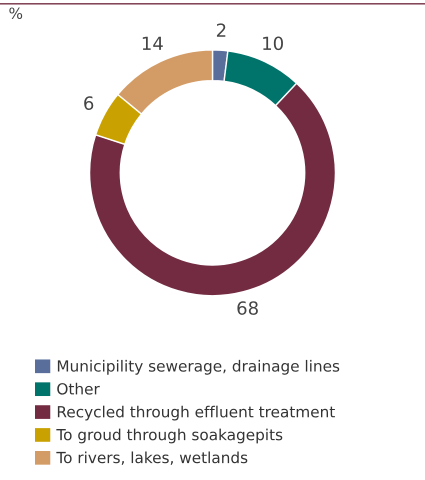 The width and height of the screenshot is (425, 480). I want to click on data-label: 68, so click(247, 308).